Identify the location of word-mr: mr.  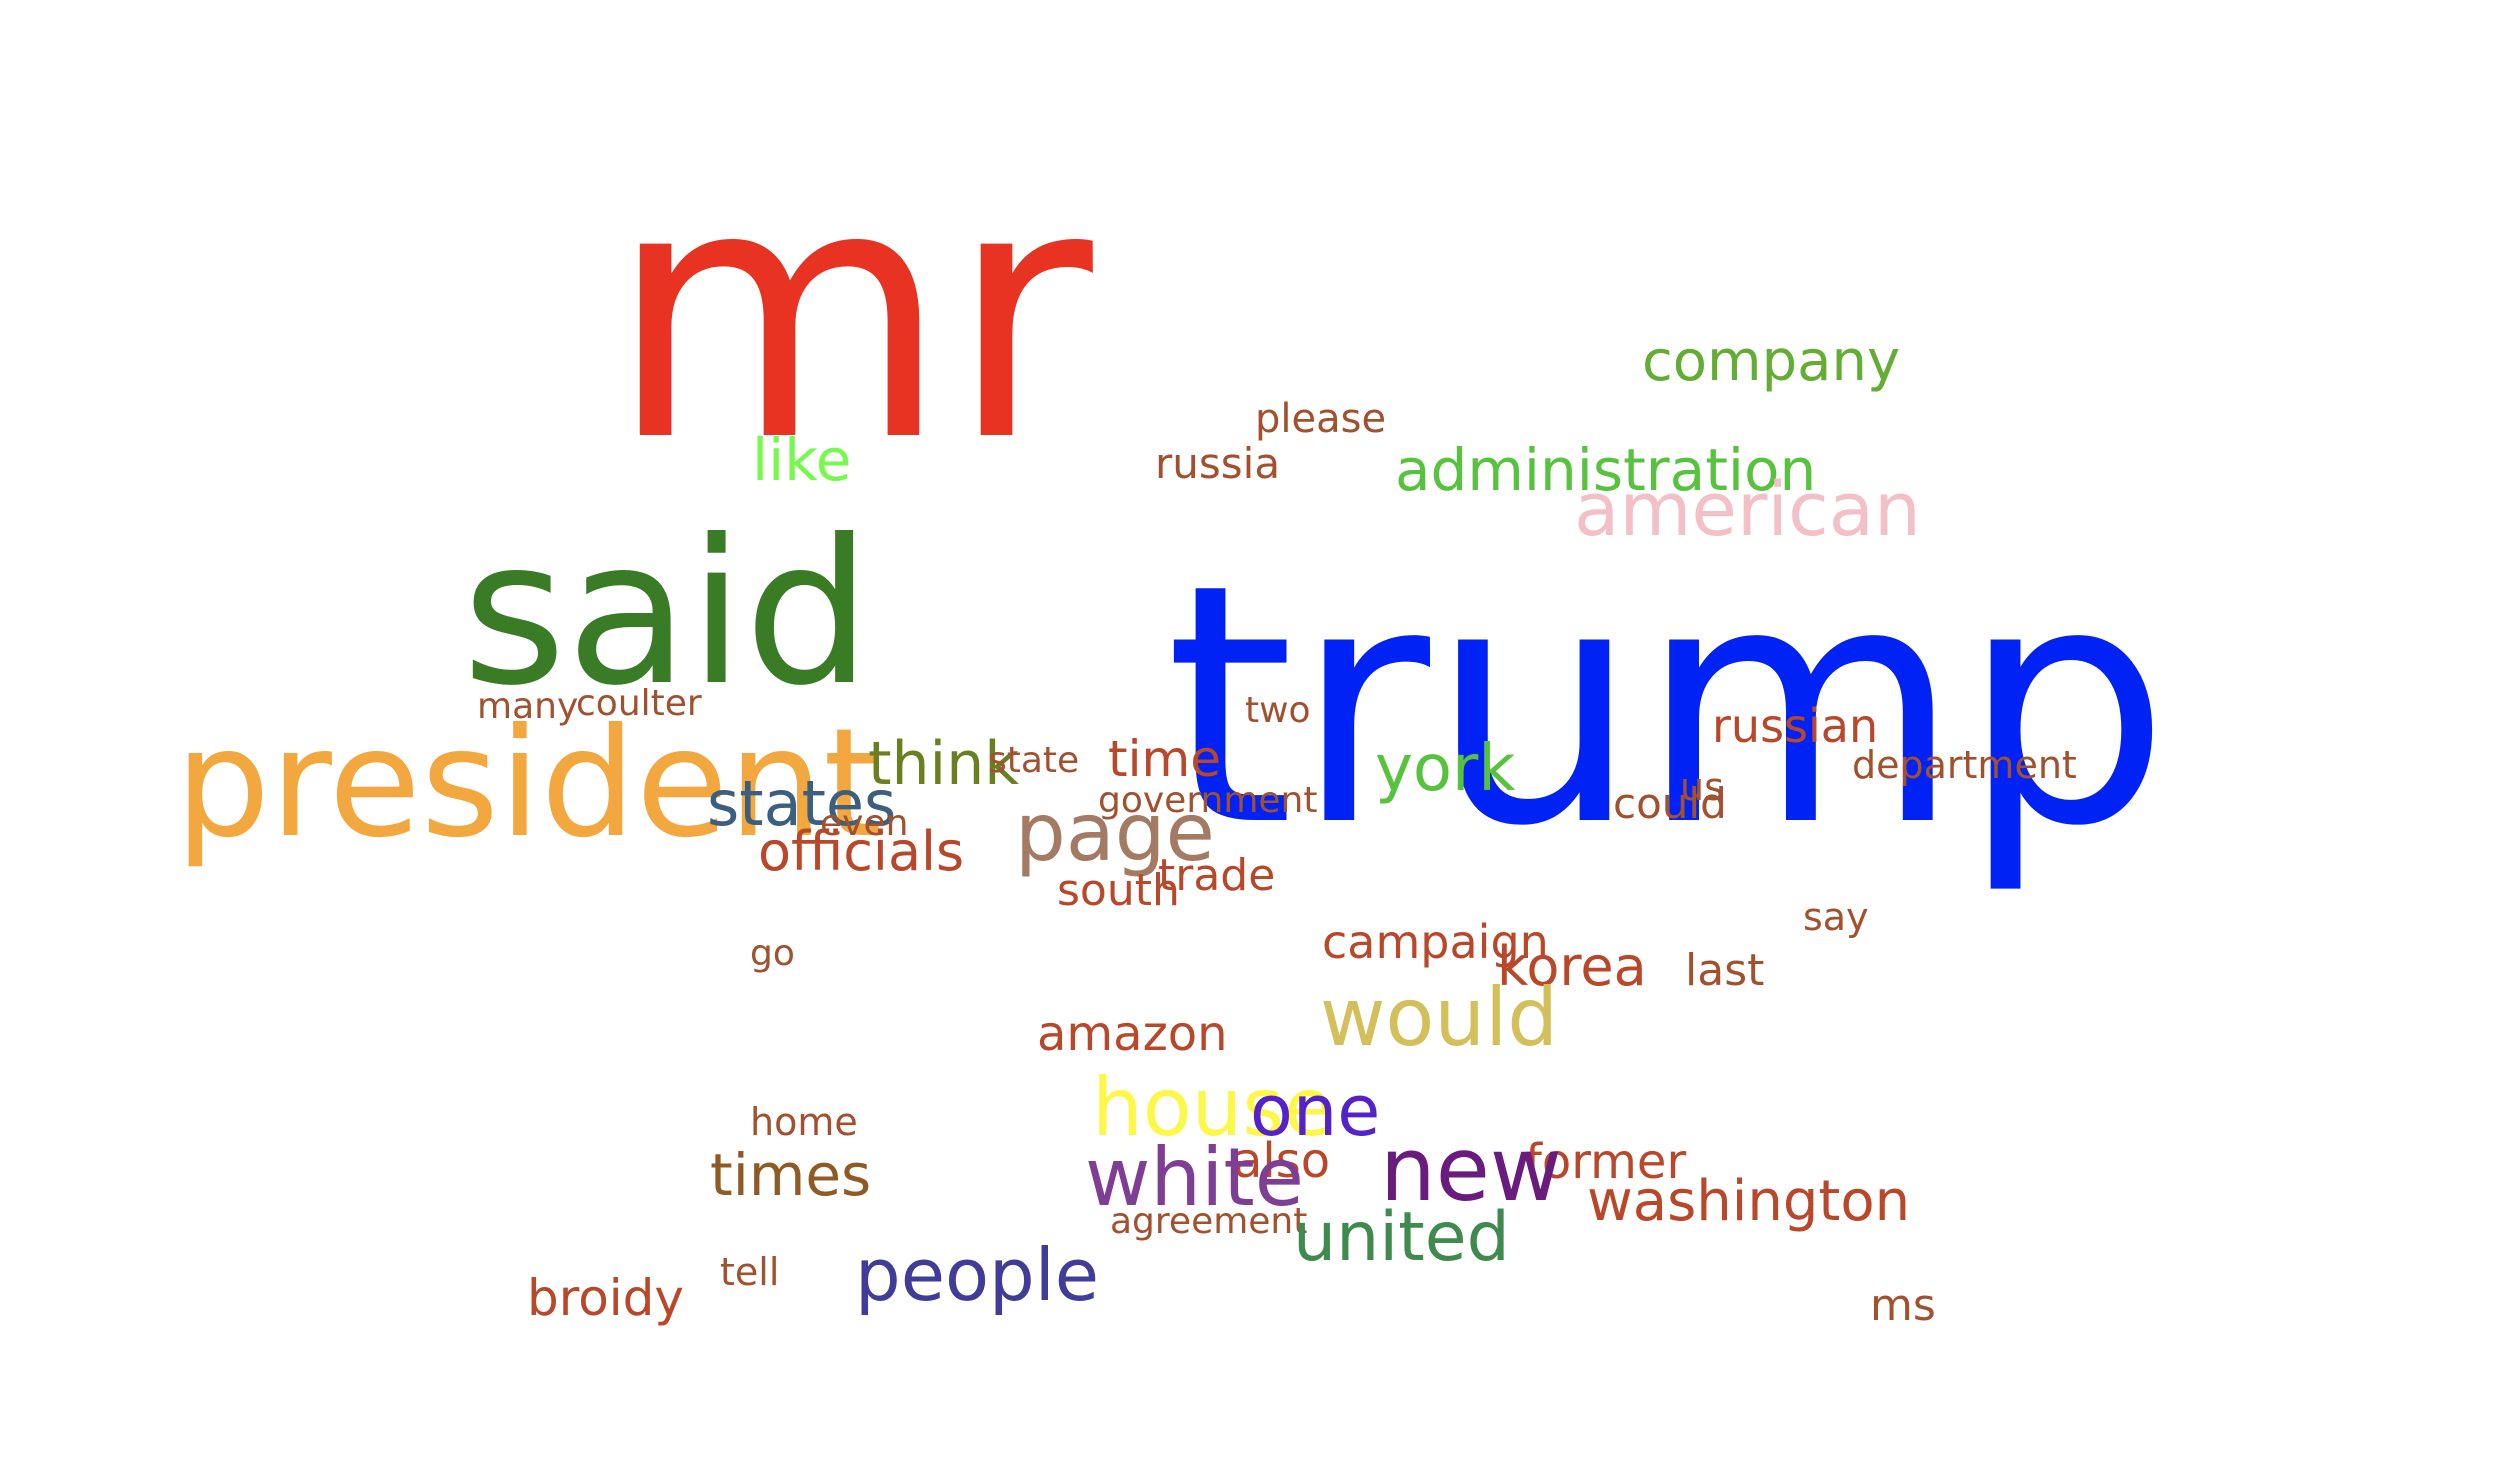
(852, 314).